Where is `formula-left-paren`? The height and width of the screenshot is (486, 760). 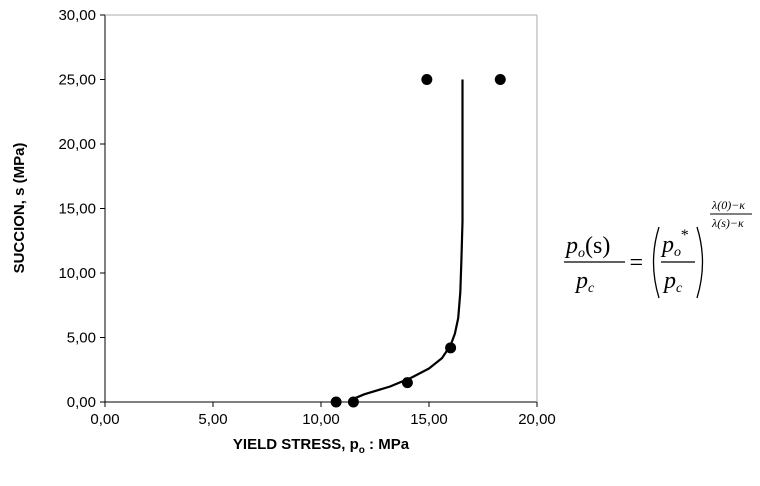 formula-left-paren is located at coordinates (656, 262).